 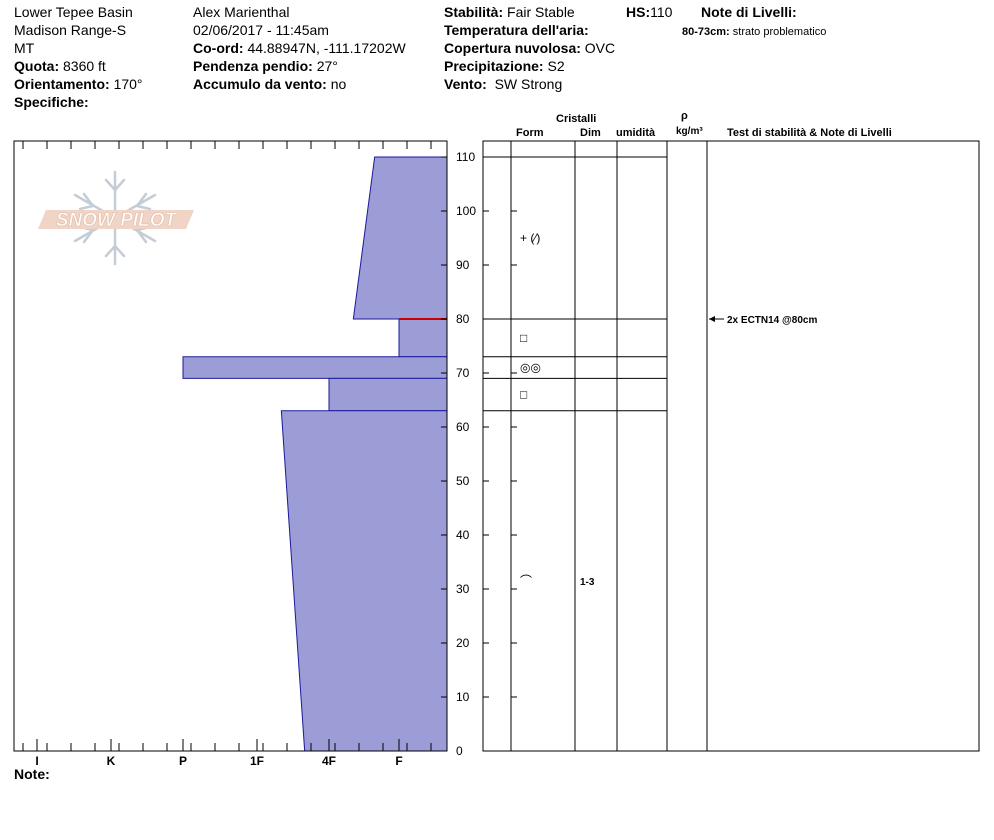 I want to click on y-tick-label-110: 110, so click(x=465, y=157).